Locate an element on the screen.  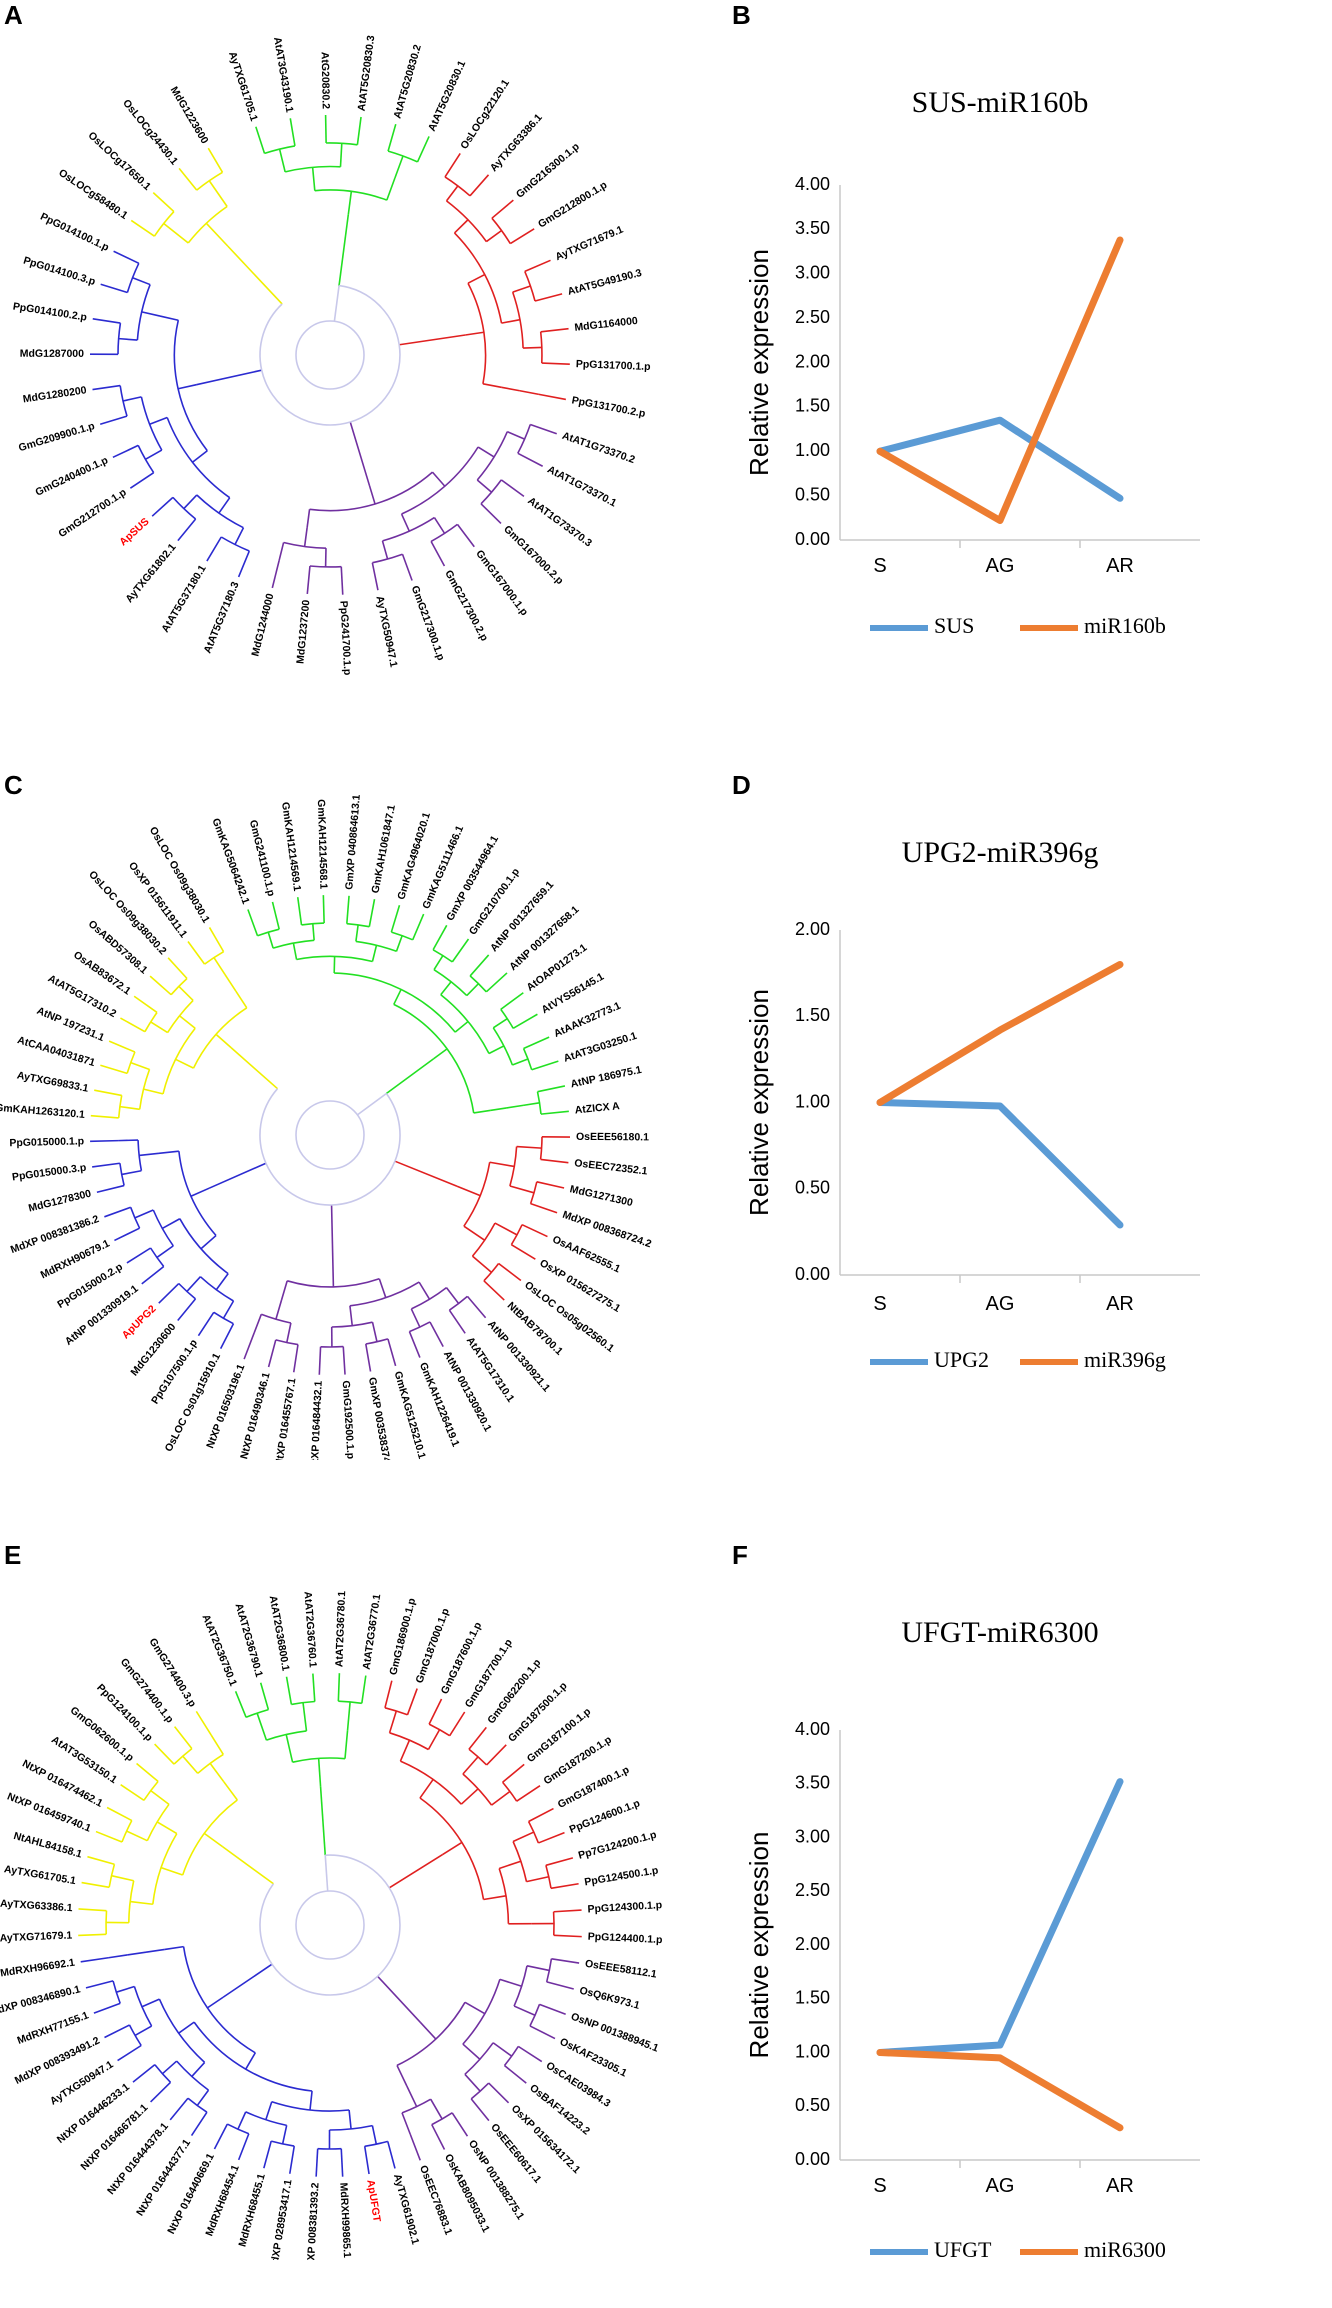
leaf-label: GmG217300.2.p is located at coordinates (466, 605).